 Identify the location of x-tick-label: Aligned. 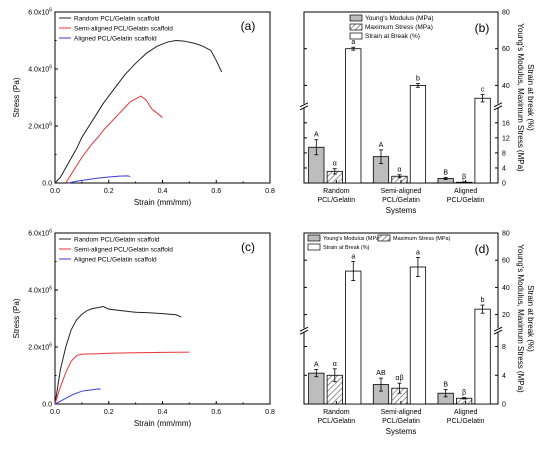
(465, 412).